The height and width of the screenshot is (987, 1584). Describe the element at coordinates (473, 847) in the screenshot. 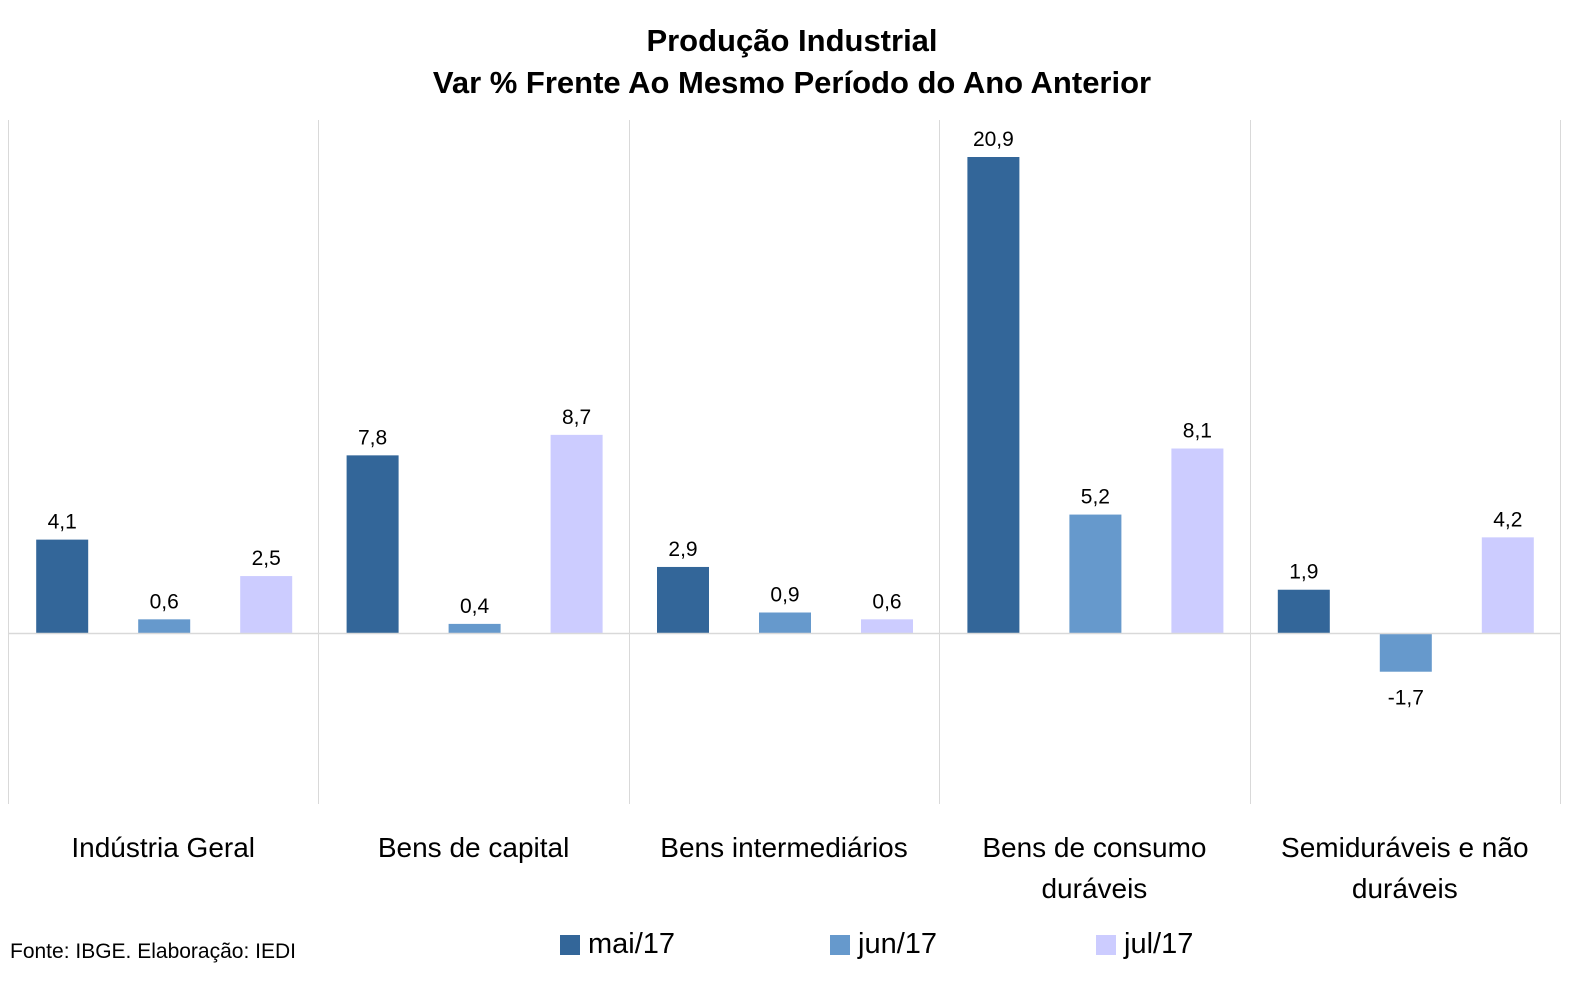

I see `category-label: Bens de capital` at that location.